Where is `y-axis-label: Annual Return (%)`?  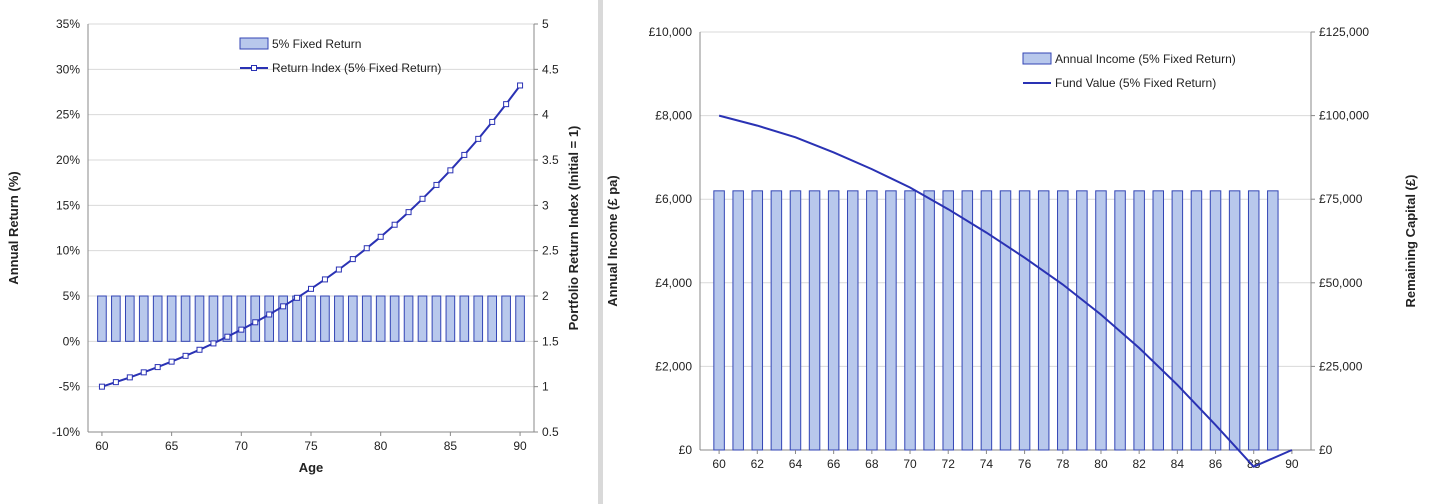
y-axis-label: Annual Return (%) is located at coordinates (13, 227).